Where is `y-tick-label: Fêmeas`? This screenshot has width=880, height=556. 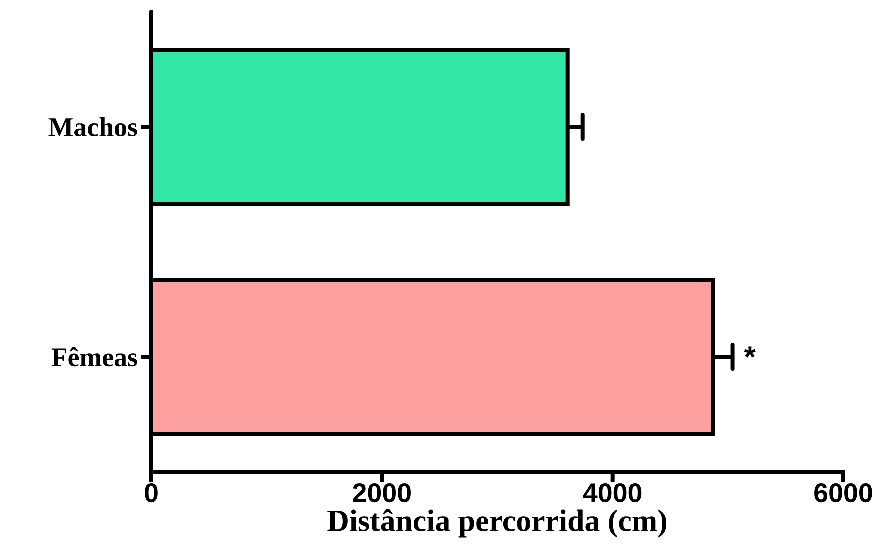
y-tick-label: Fêmeas is located at coordinates (95, 357).